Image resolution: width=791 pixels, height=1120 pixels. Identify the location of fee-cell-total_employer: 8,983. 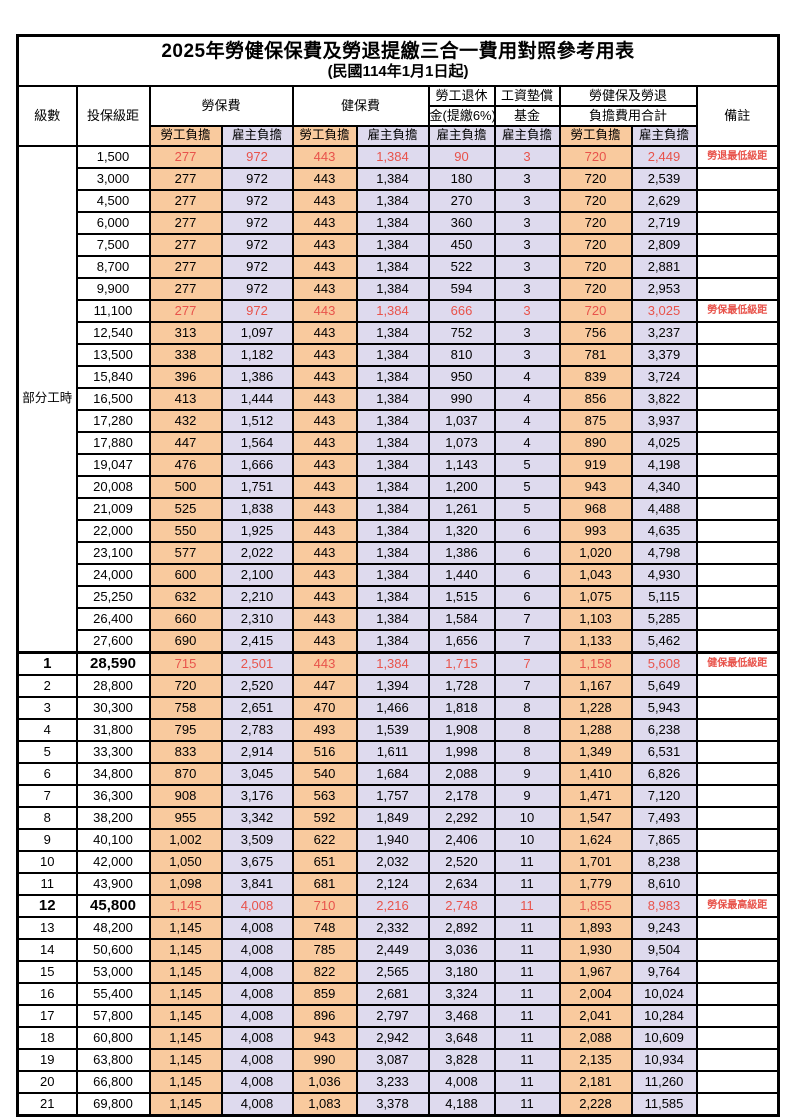
(664, 906).